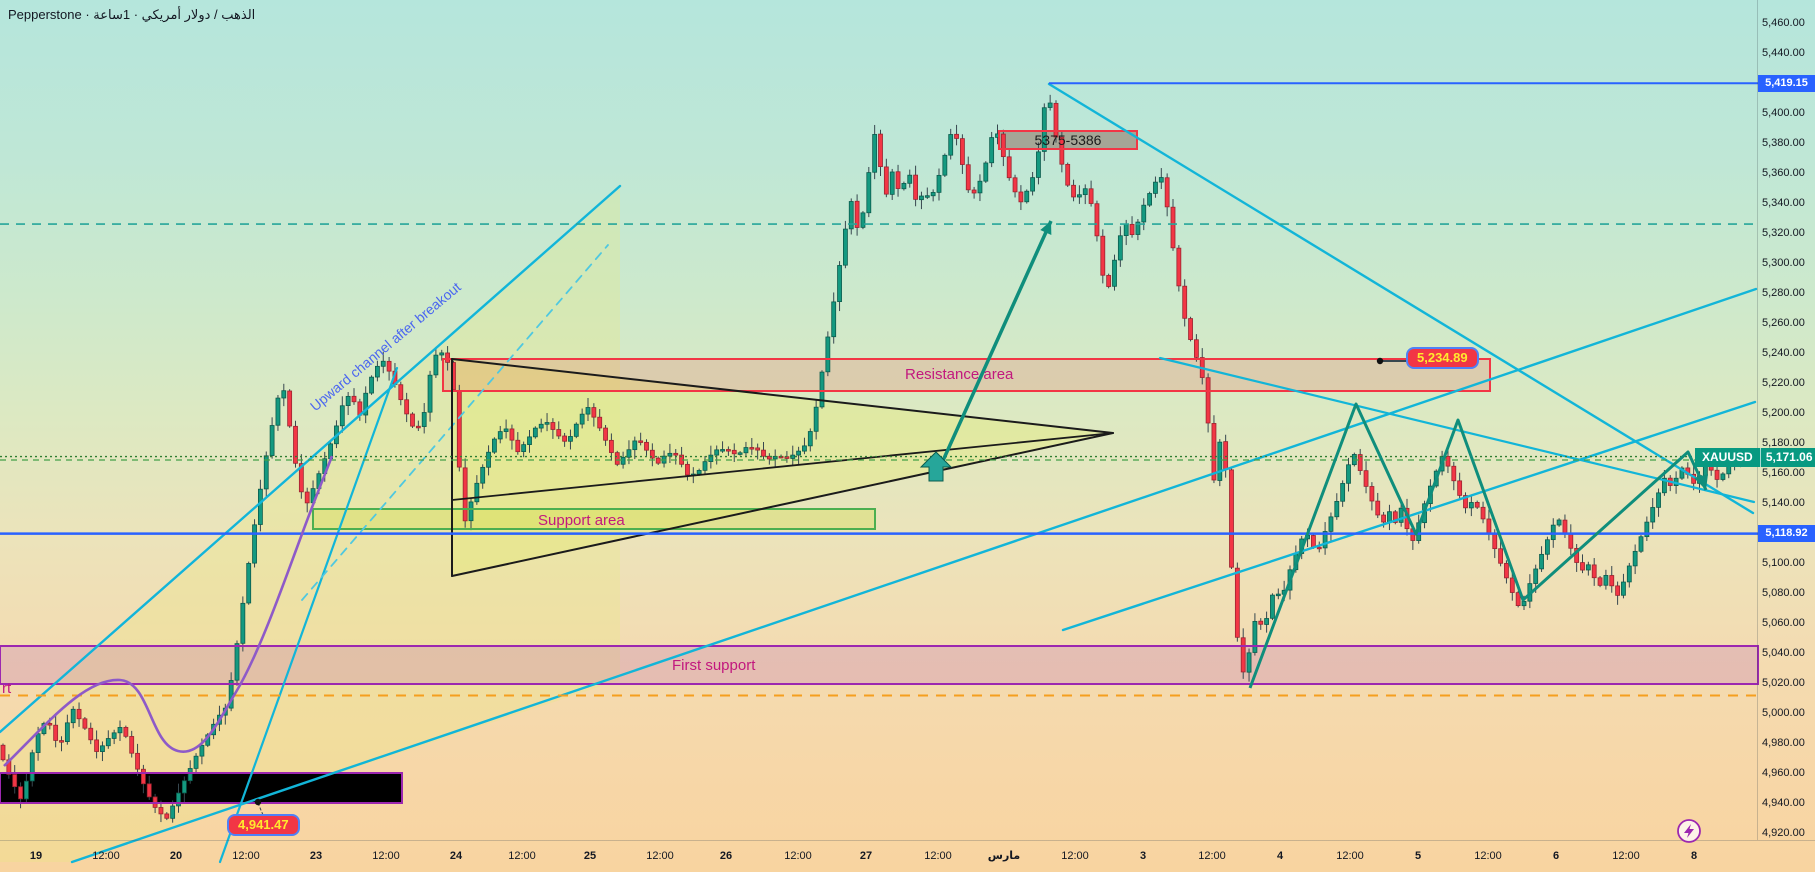 The image size is (1815, 872). I want to click on triangle-inner, so click(782, 466).